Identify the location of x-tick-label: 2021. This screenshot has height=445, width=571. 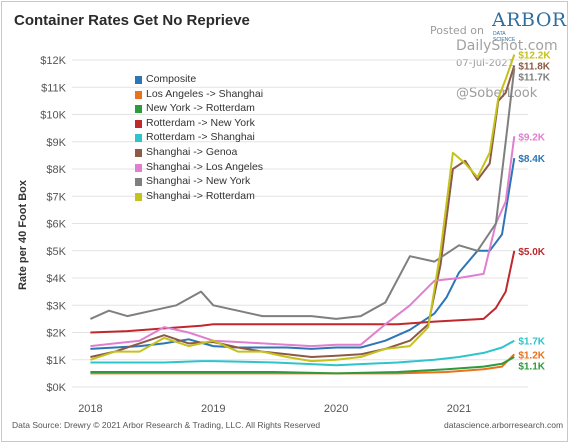
(459, 409).